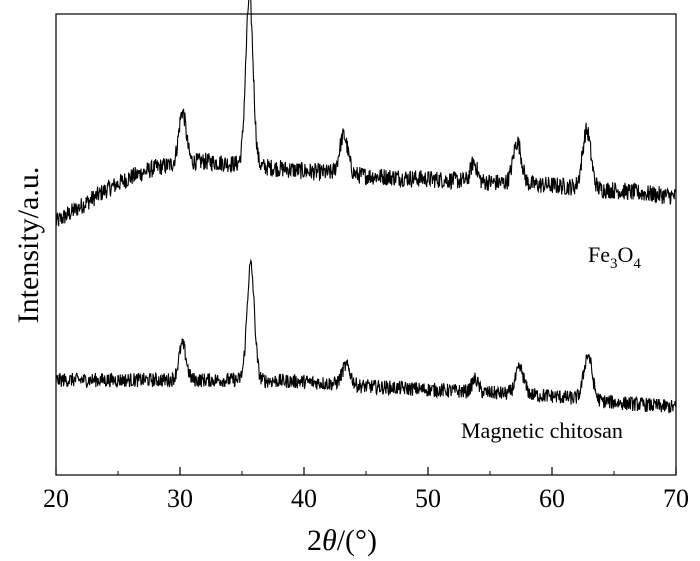 The height and width of the screenshot is (561, 700). What do you see at coordinates (542, 430) in the screenshot?
I see `series-label-magnetic-chitosan: Magnetic chitosan` at bounding box center [542, 430].